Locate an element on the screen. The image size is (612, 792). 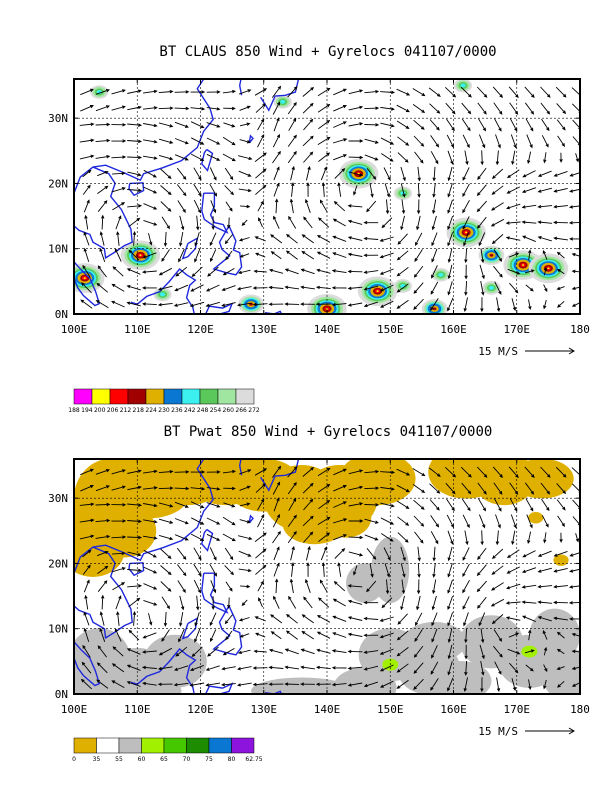
colorbar-label: 188 is located at coordinates (74, 409).